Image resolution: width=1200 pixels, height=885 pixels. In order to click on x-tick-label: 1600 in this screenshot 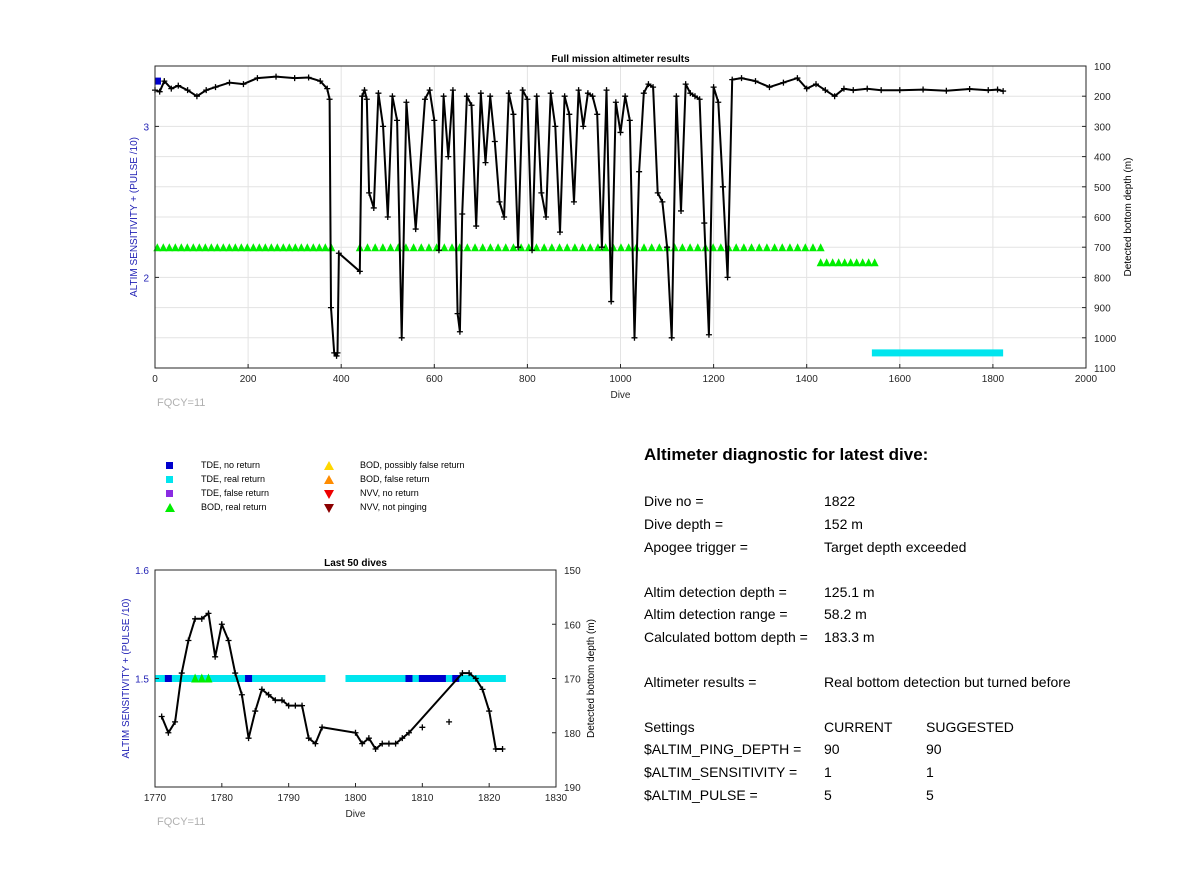, I will do `click(900, 379)`.